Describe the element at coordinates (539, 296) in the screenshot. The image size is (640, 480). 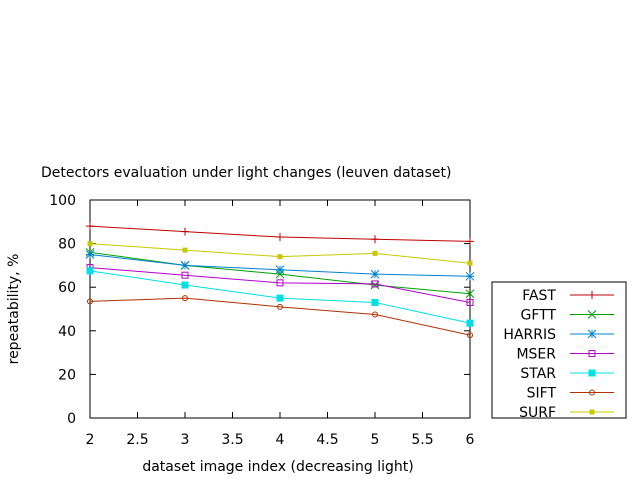
I see `legend-label: FAST` at that location.